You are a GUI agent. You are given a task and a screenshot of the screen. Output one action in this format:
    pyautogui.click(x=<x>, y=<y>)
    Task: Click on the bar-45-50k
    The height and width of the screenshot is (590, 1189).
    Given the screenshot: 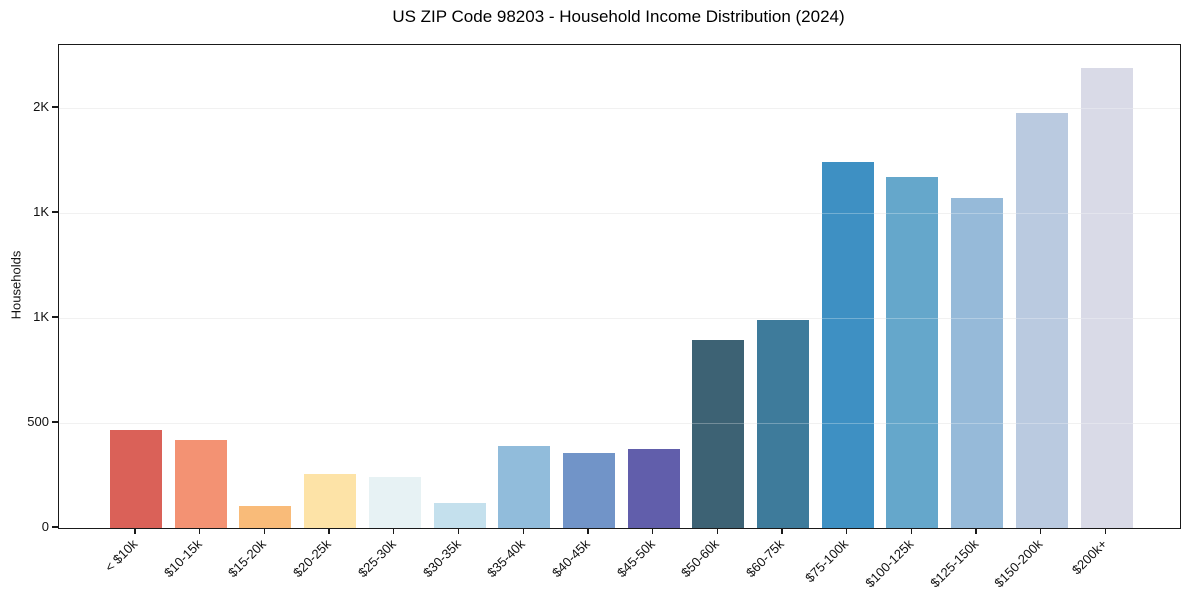 What is the action you would take?
    pyautogui.click(x=653, y=488)
    